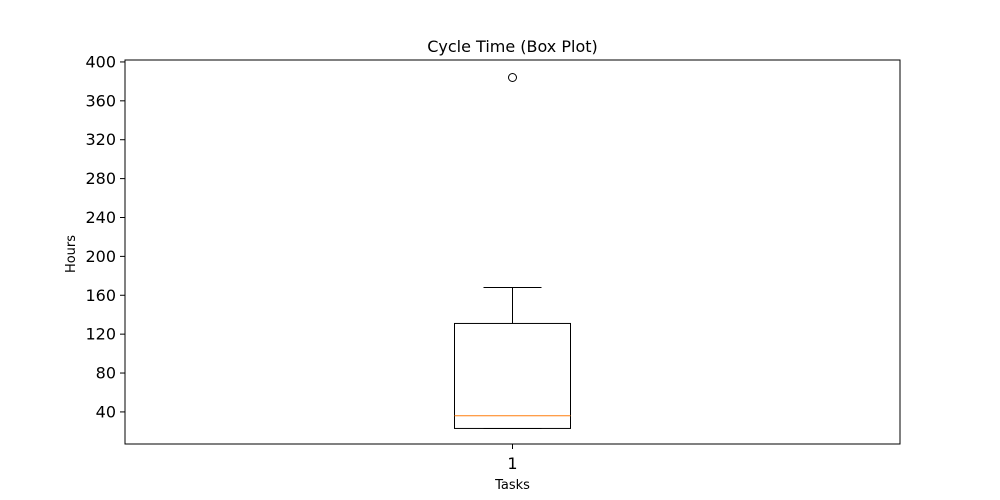  Describe the element at coordinates (71, 254) in the screenshot. I see `y-axis-label: Hours` at that location.